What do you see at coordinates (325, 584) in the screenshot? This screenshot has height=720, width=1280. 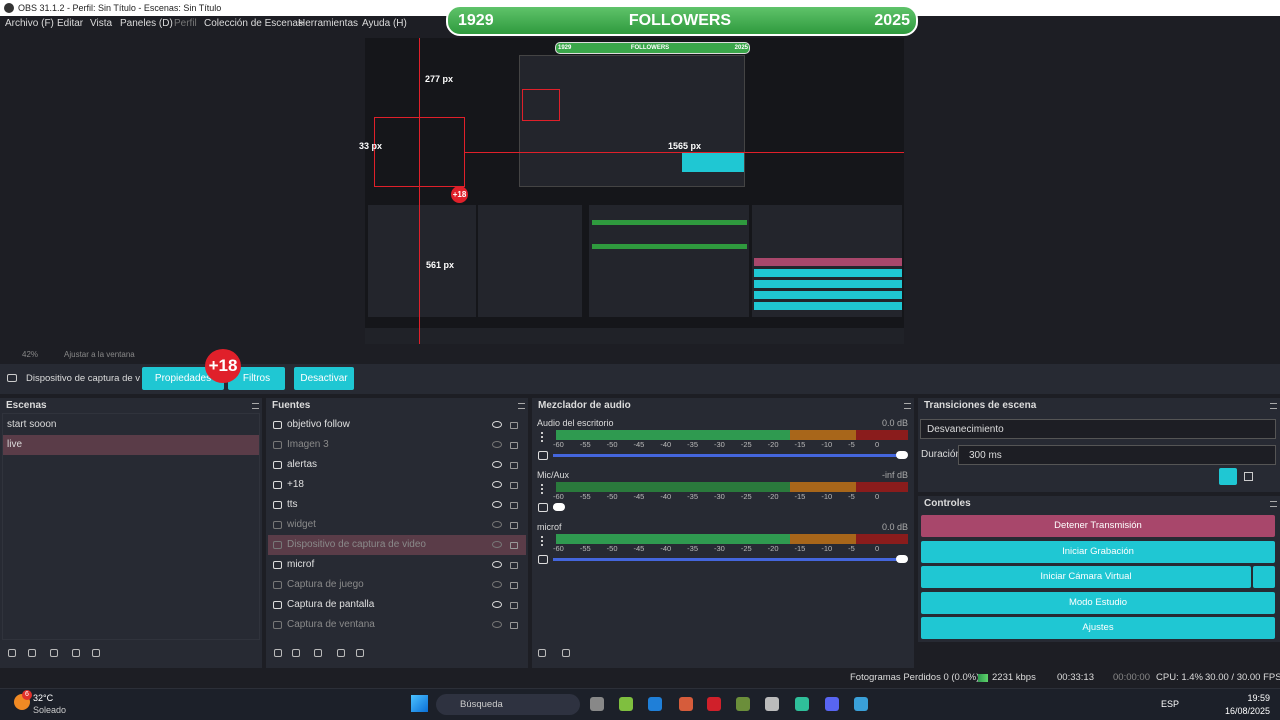 I see `source-item: Captura de juego` at bounding box center [325, 584].